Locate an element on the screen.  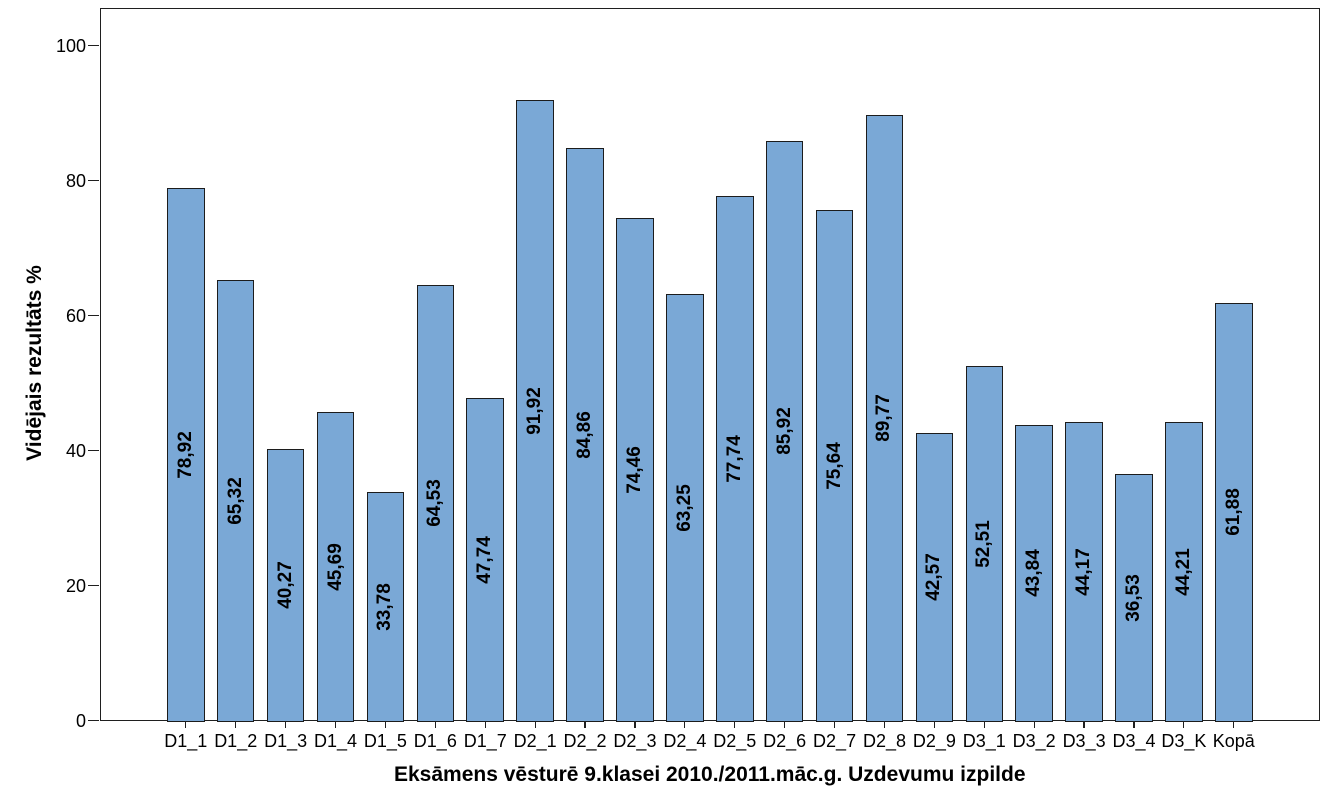
y-tick-label: 60 is located at coordinates (75, 315).